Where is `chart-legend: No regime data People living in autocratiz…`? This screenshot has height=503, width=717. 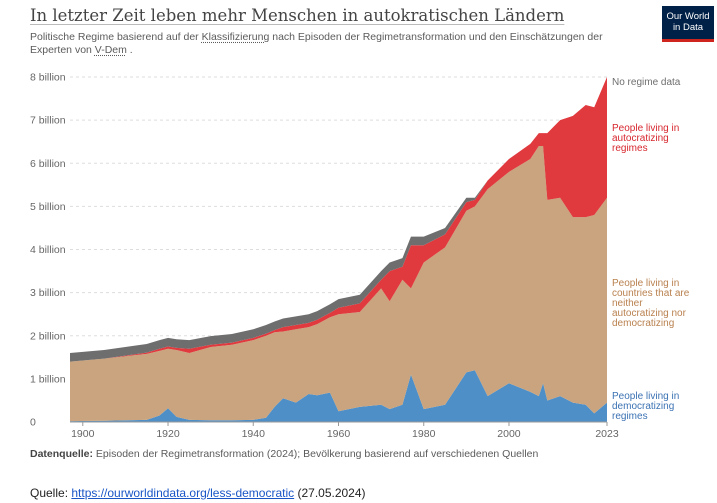
chart-legend: No regime data People living in autocratiz… is located at coordinates (651, 249).